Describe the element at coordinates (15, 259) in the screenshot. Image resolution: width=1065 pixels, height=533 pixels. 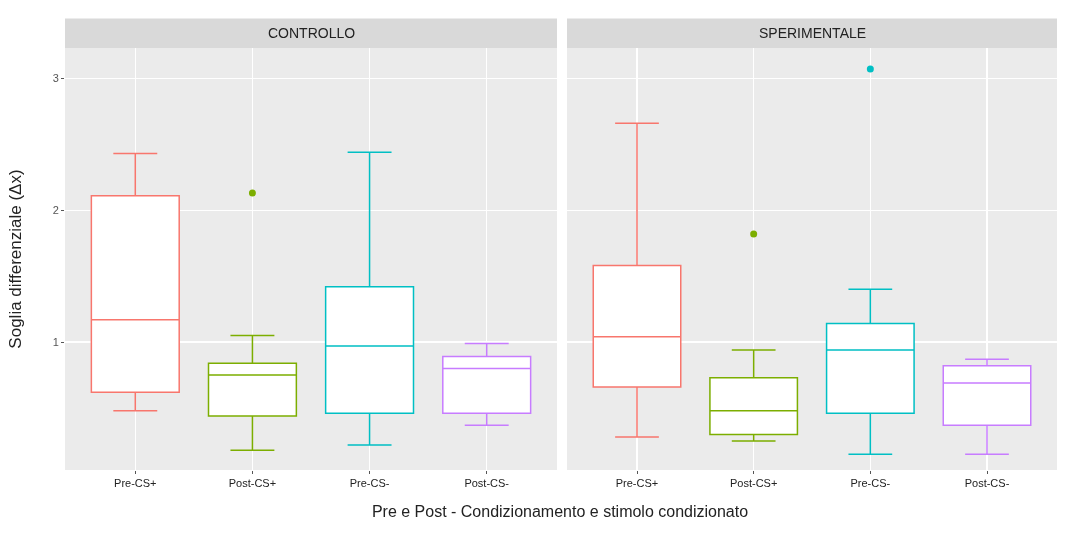
I see `y-axis-title: Soglia differenziale (Δx)` at that location.